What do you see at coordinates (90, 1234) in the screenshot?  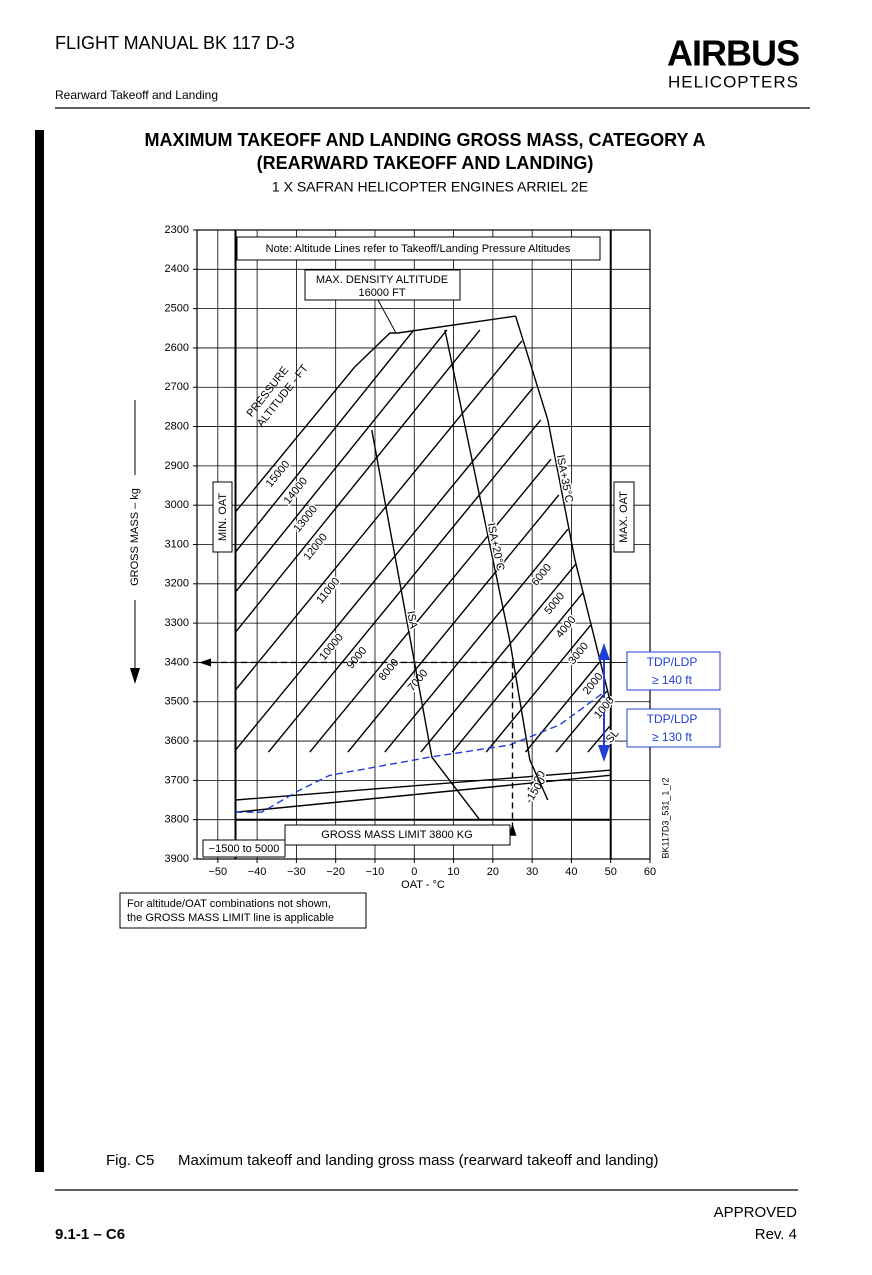 I see `page-number: 9.1-1 – C6` at bounding box center [90, 1234].